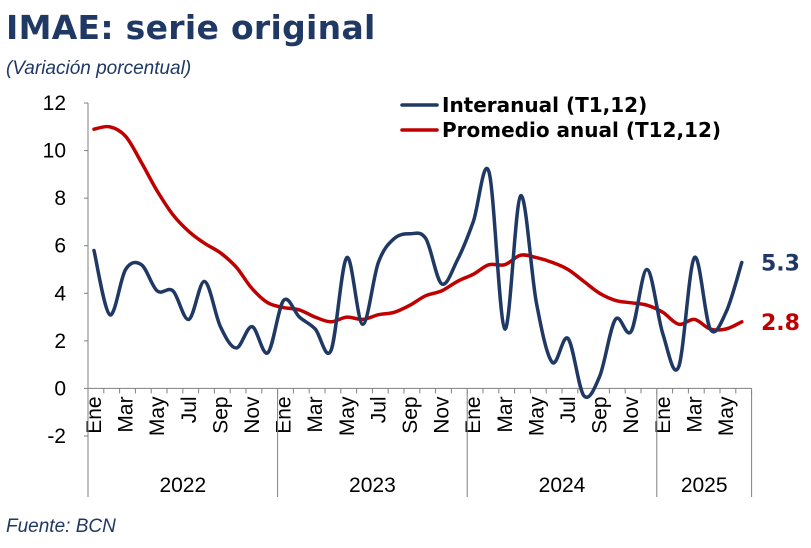  I want to click on end-value-label: 5.3, so click(780, 263).